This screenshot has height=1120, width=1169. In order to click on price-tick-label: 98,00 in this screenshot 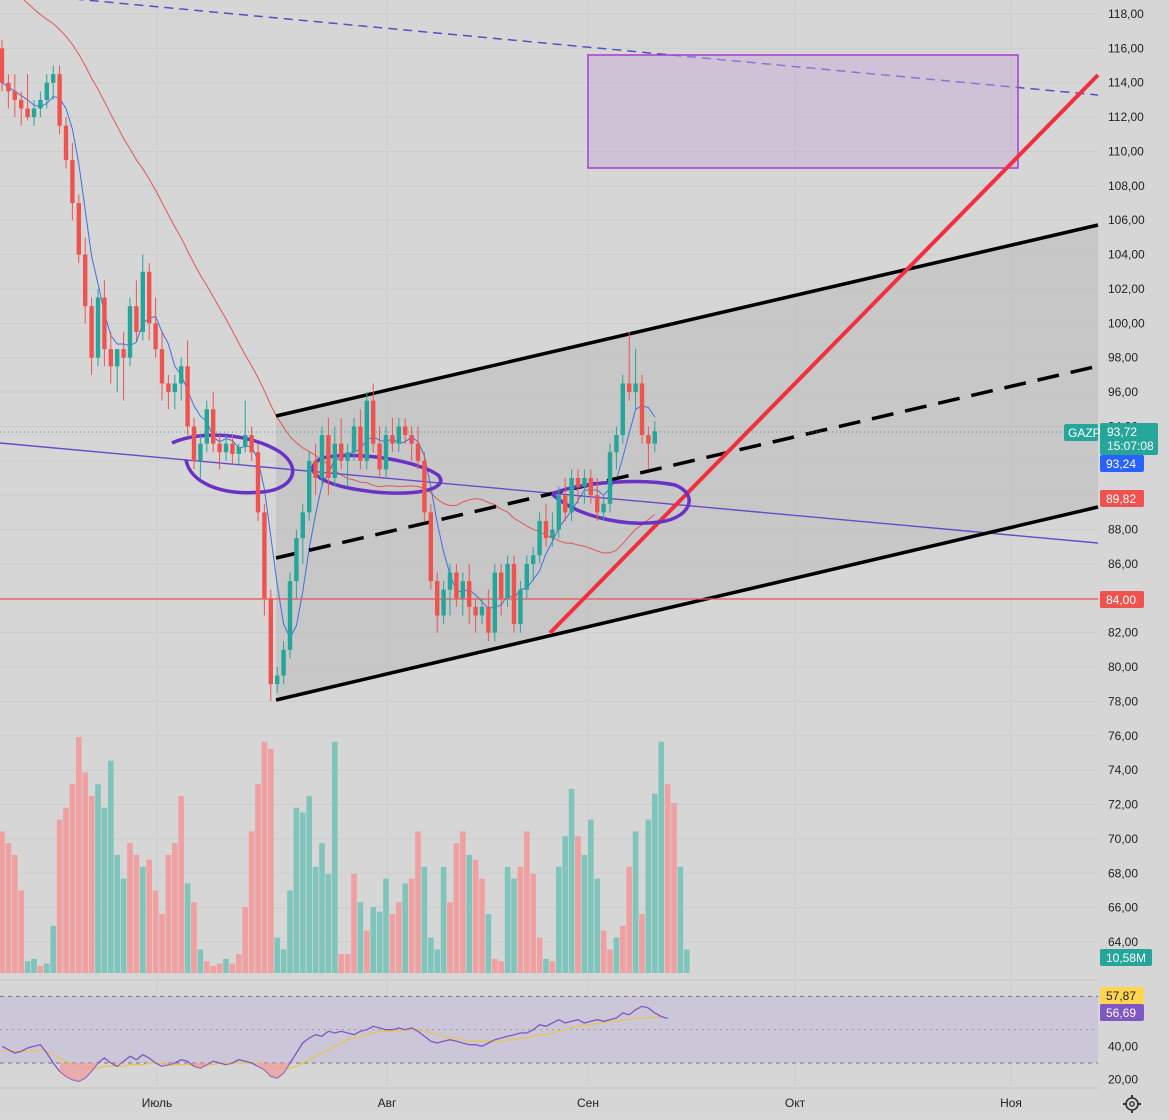, I will do `click(1123, 358)`.